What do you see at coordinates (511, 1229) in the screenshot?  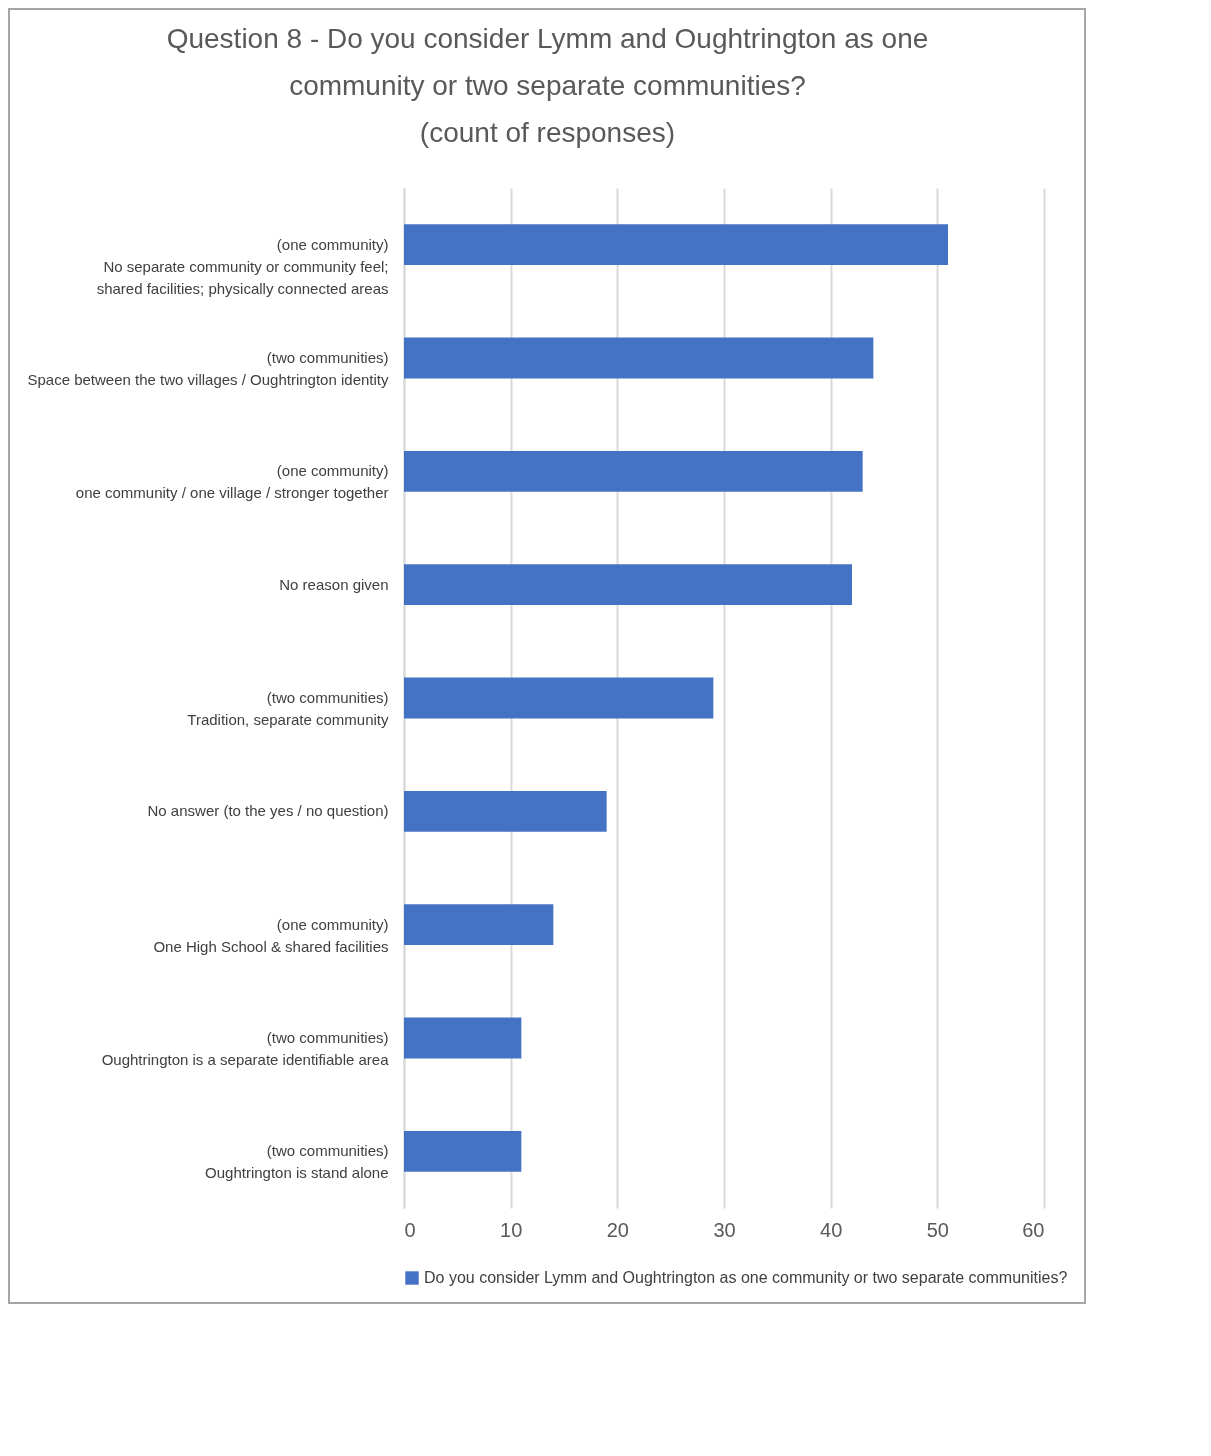 I see `x-tick-label: 10` at bounding box center [511, 1229].